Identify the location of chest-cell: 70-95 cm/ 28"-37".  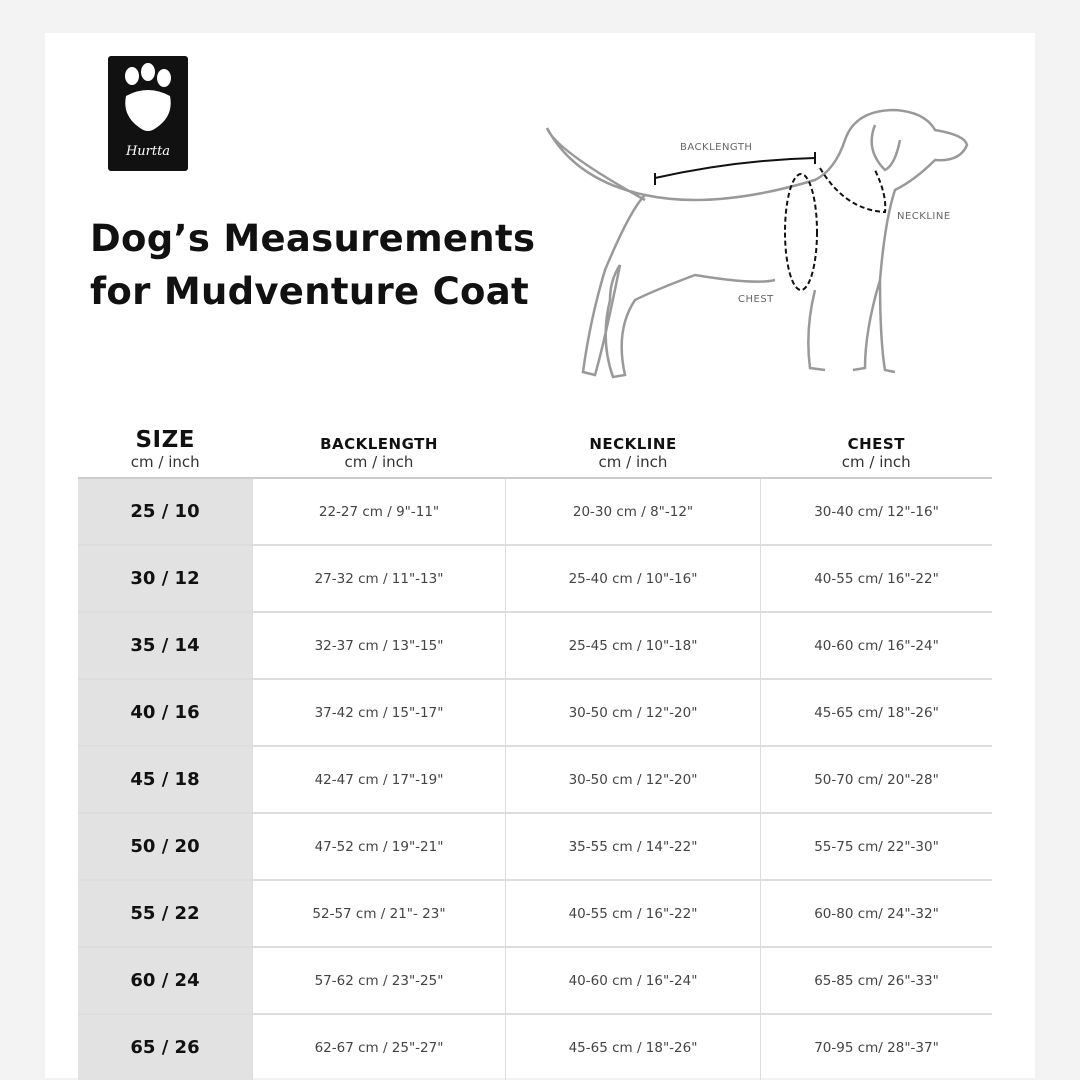
(876, 1047).